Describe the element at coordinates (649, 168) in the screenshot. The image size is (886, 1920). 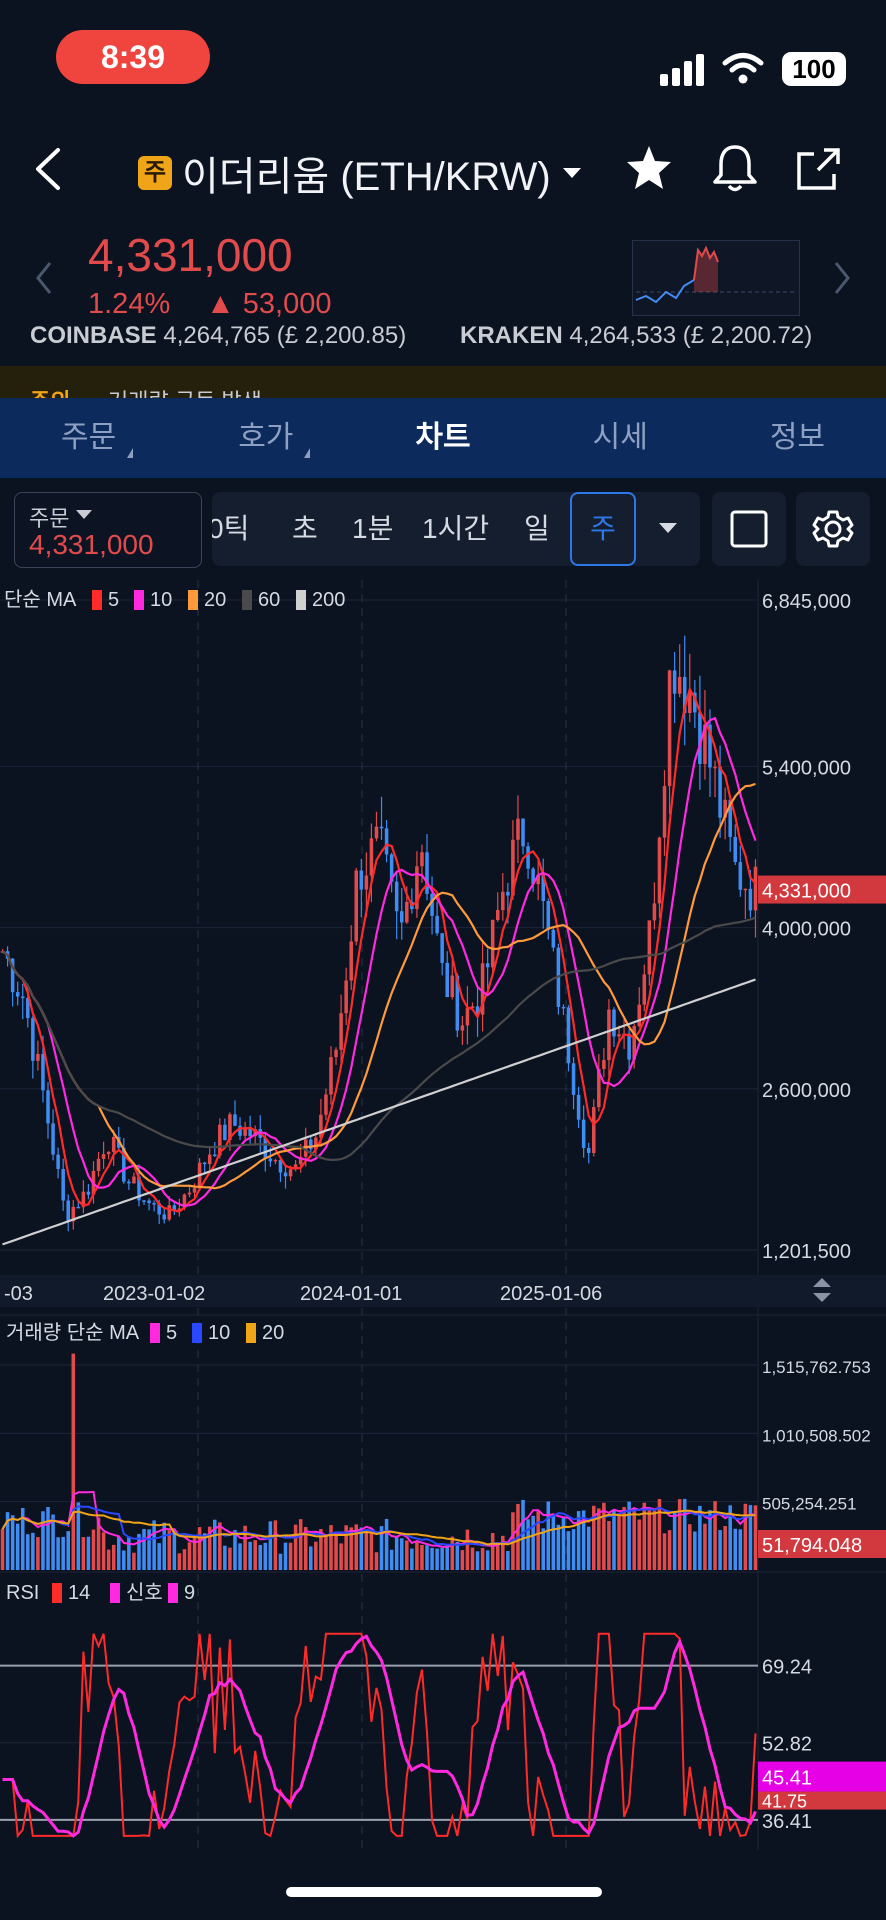
I see `star-icon` at that location.